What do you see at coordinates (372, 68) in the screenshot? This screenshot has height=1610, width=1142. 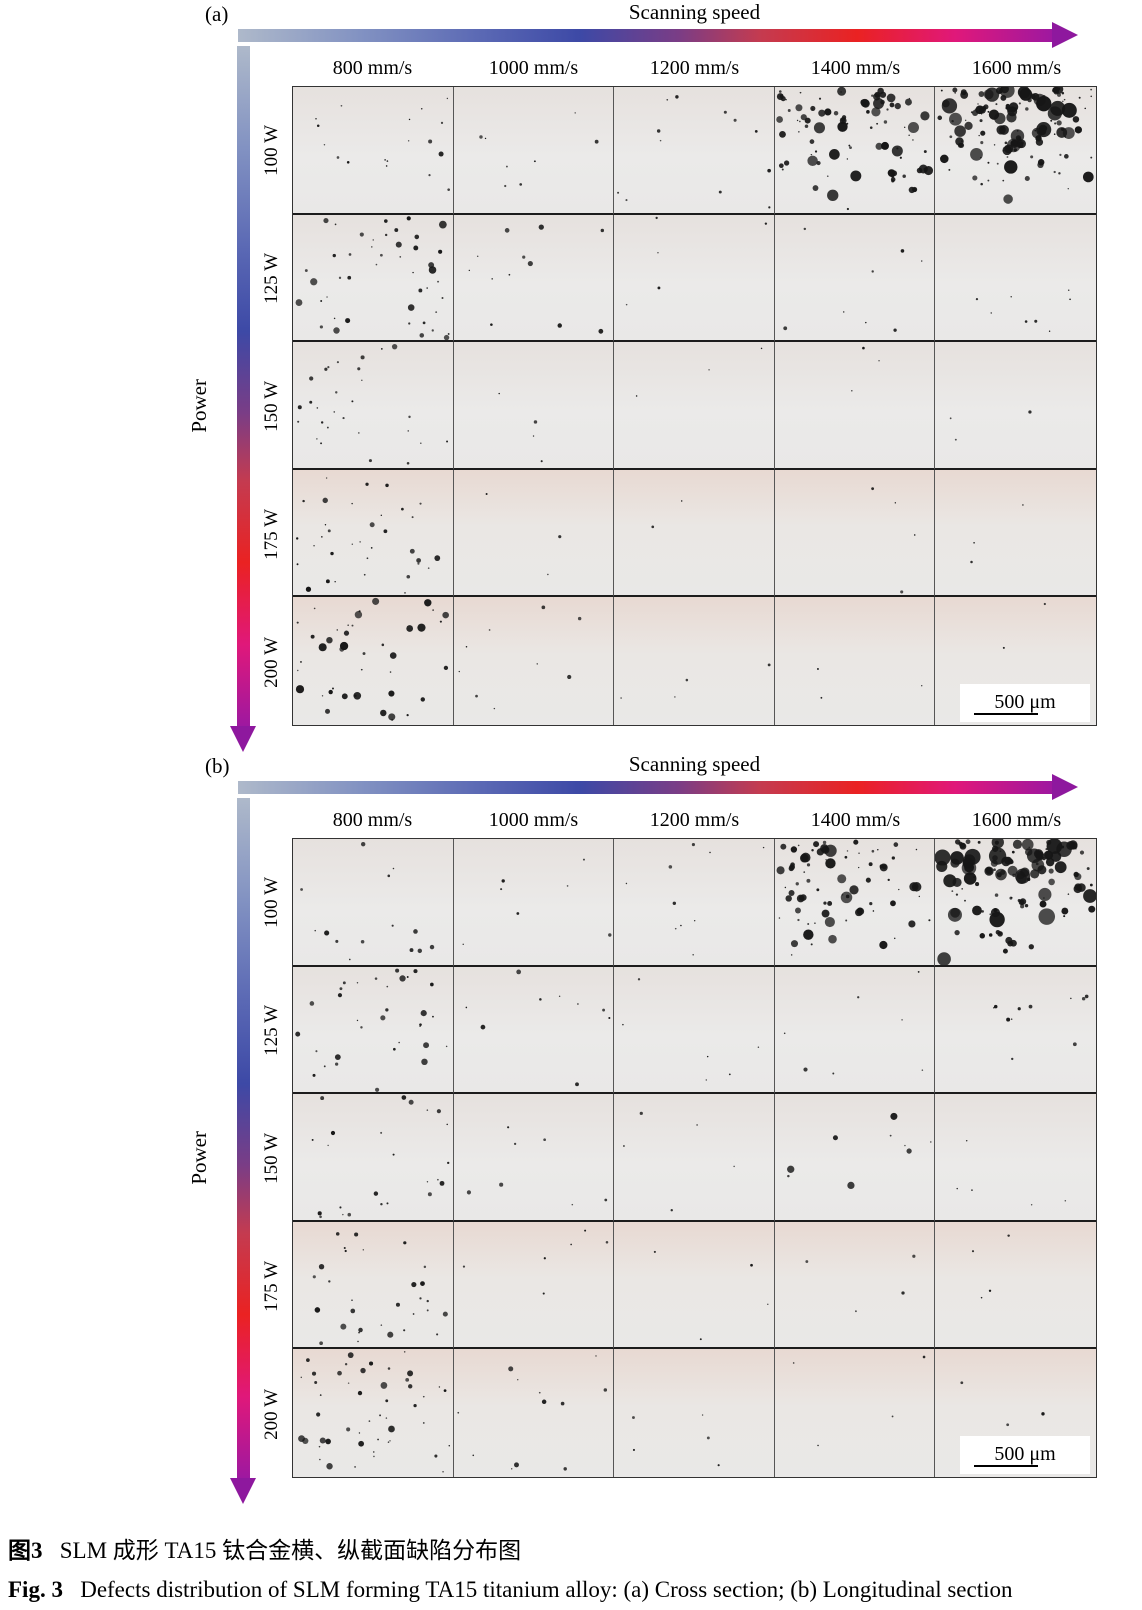 I see `column-label: 800 mm/s` at bounding box center [372, 68].